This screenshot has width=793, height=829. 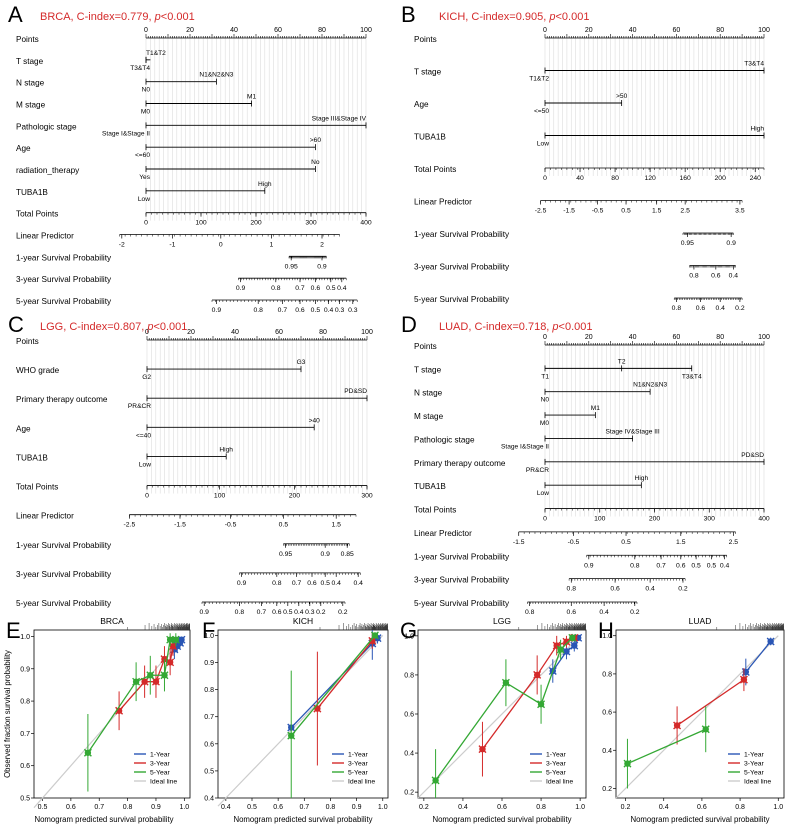 I want to click on panel-letter-f: F, so click(x=209, y=630).